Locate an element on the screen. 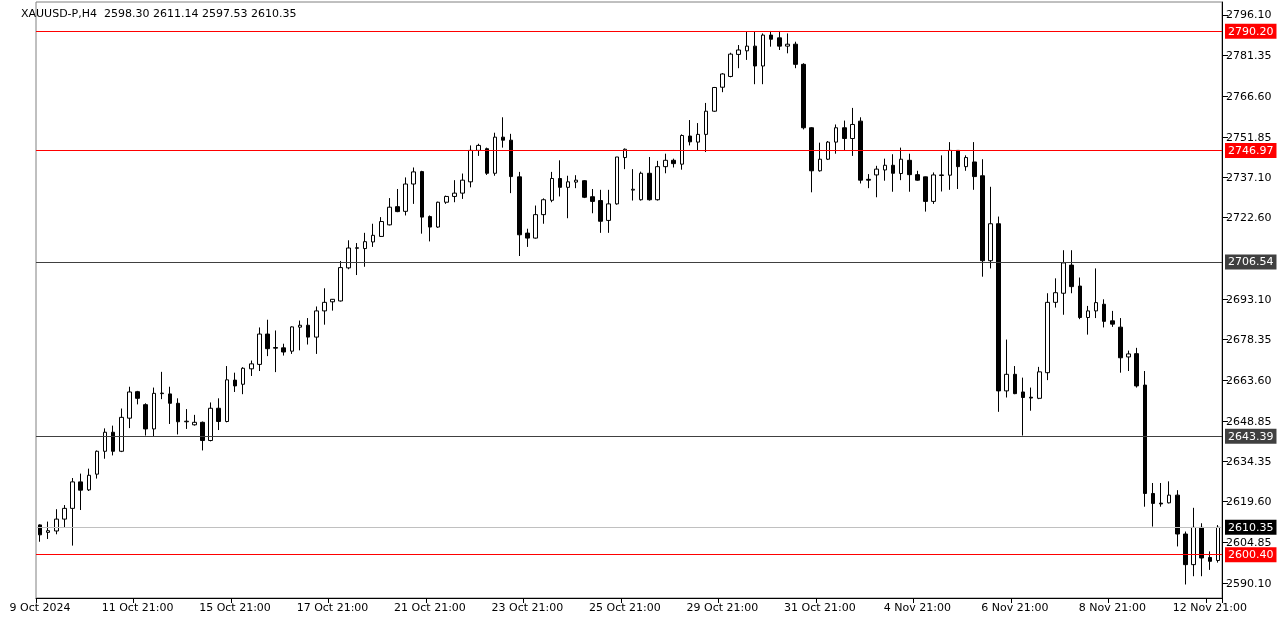 Image resolution: width=1280 pixels, height=618 pixels. y-tick-label: 2737.10 is located at coordinates (1249, 178).